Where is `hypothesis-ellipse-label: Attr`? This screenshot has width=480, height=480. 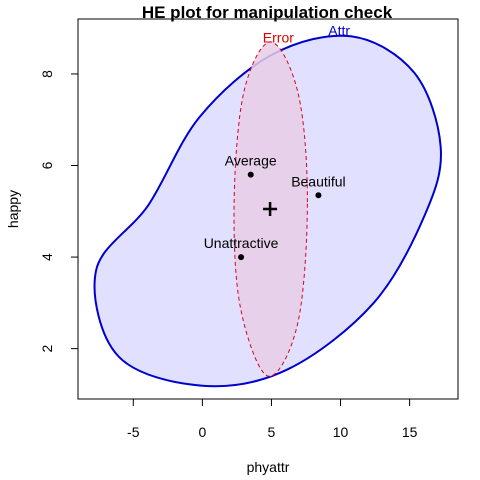
hypothesis-ellipse-label: Attr is located at coordinates (339, 30).